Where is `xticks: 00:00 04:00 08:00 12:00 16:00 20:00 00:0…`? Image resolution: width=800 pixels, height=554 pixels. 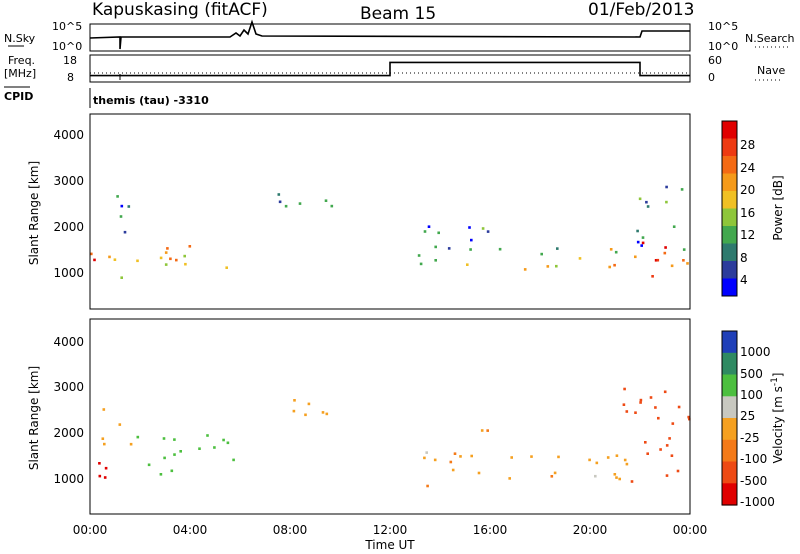
xticks: 00:00 04:00 08:00 12:00 16:00 20:00 00:0… is located at coordinates (390, 530).